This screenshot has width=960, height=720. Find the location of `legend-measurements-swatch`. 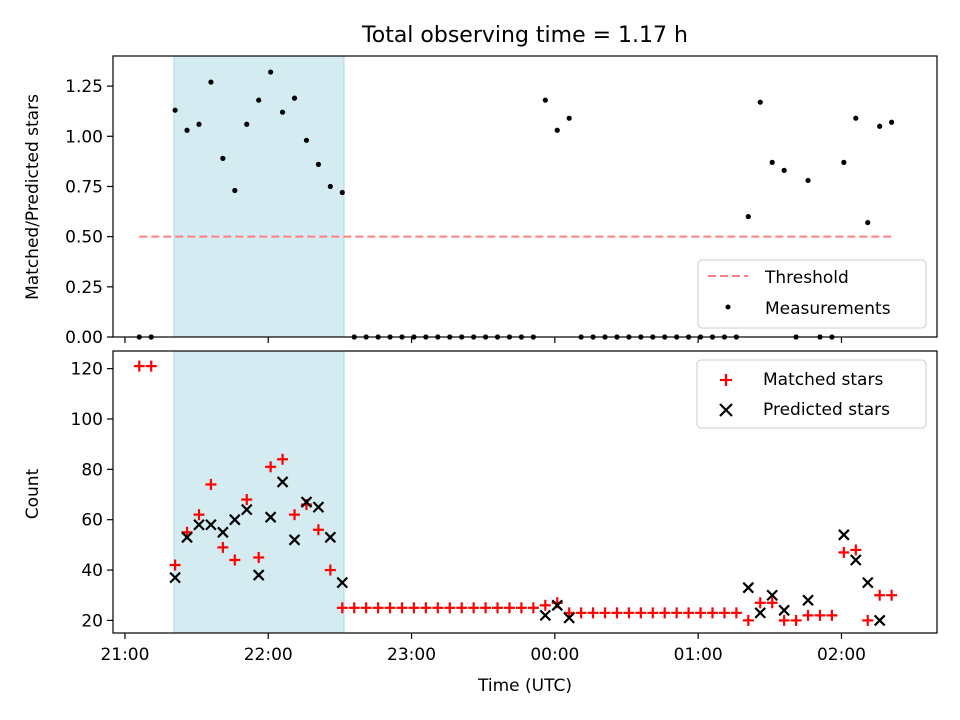

legend-measurements-swatch is located at coordinates (728, 307).